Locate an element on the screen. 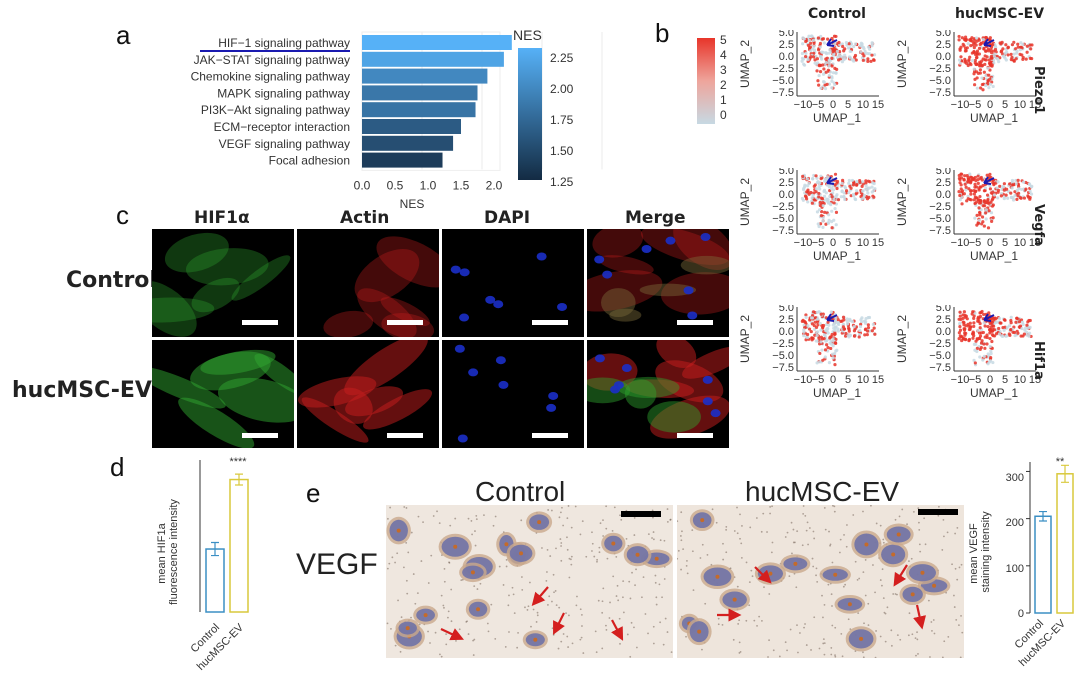  umap-legend-tick: 1 is located at coordinates (723, 100).